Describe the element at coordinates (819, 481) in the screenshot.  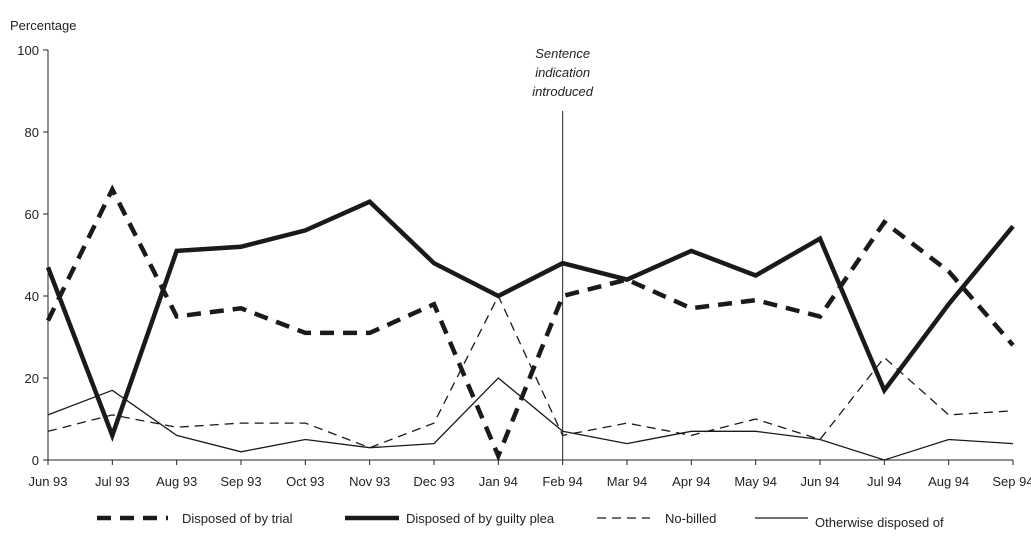
I see `x-tick-label: Jun 94` at that location.